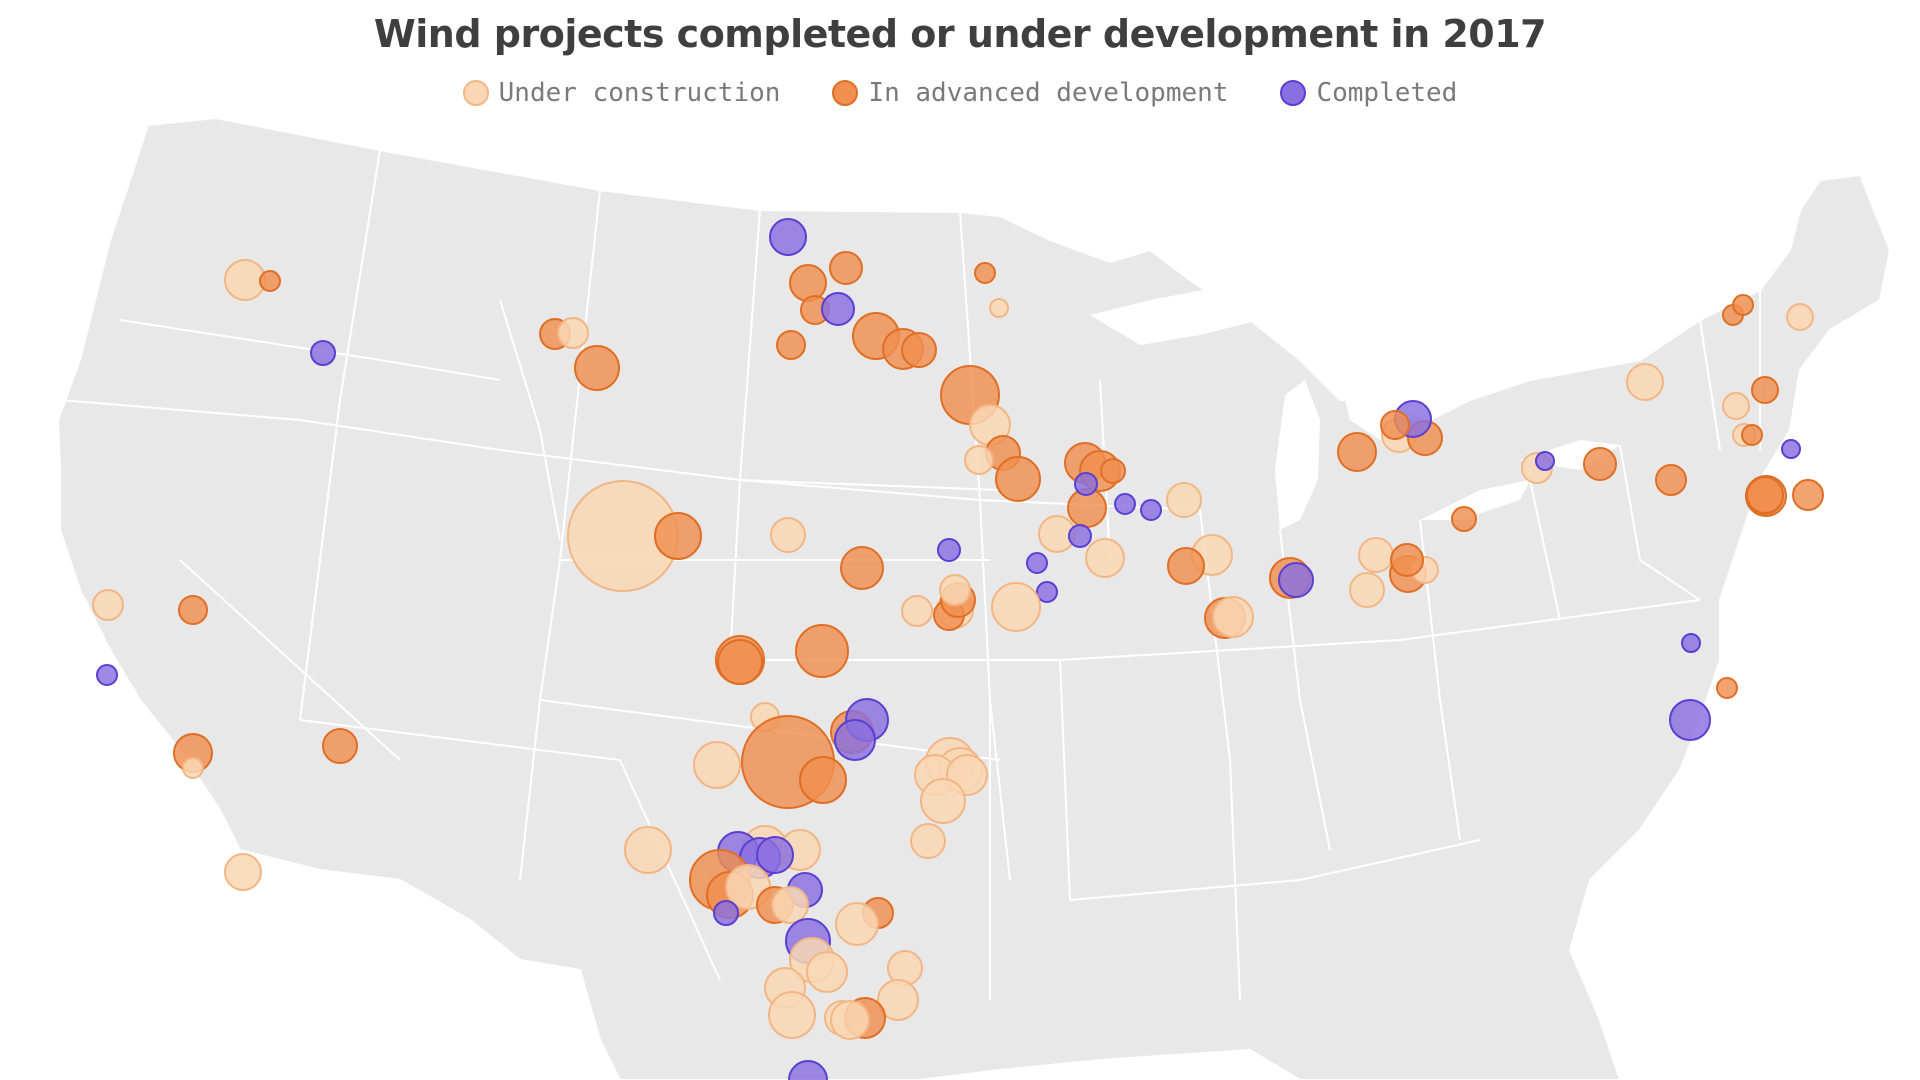 Image resolution: width=1920 pixels, height=1080 pixels. I want to click on legend-item-under-construction: Under construction, so click(621, 93).